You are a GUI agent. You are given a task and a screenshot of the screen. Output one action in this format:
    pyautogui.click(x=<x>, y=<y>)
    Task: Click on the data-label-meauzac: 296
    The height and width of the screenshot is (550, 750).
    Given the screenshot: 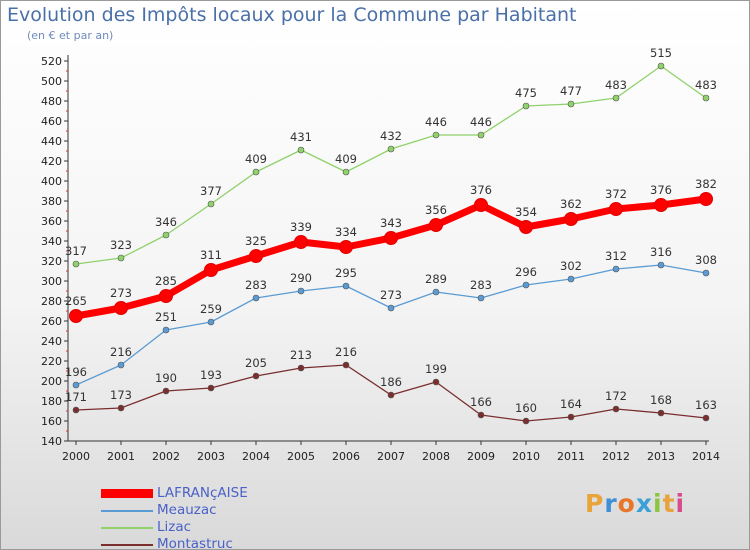 What is the action you would take?
    pyautogui.click(x=526, y=272)
    